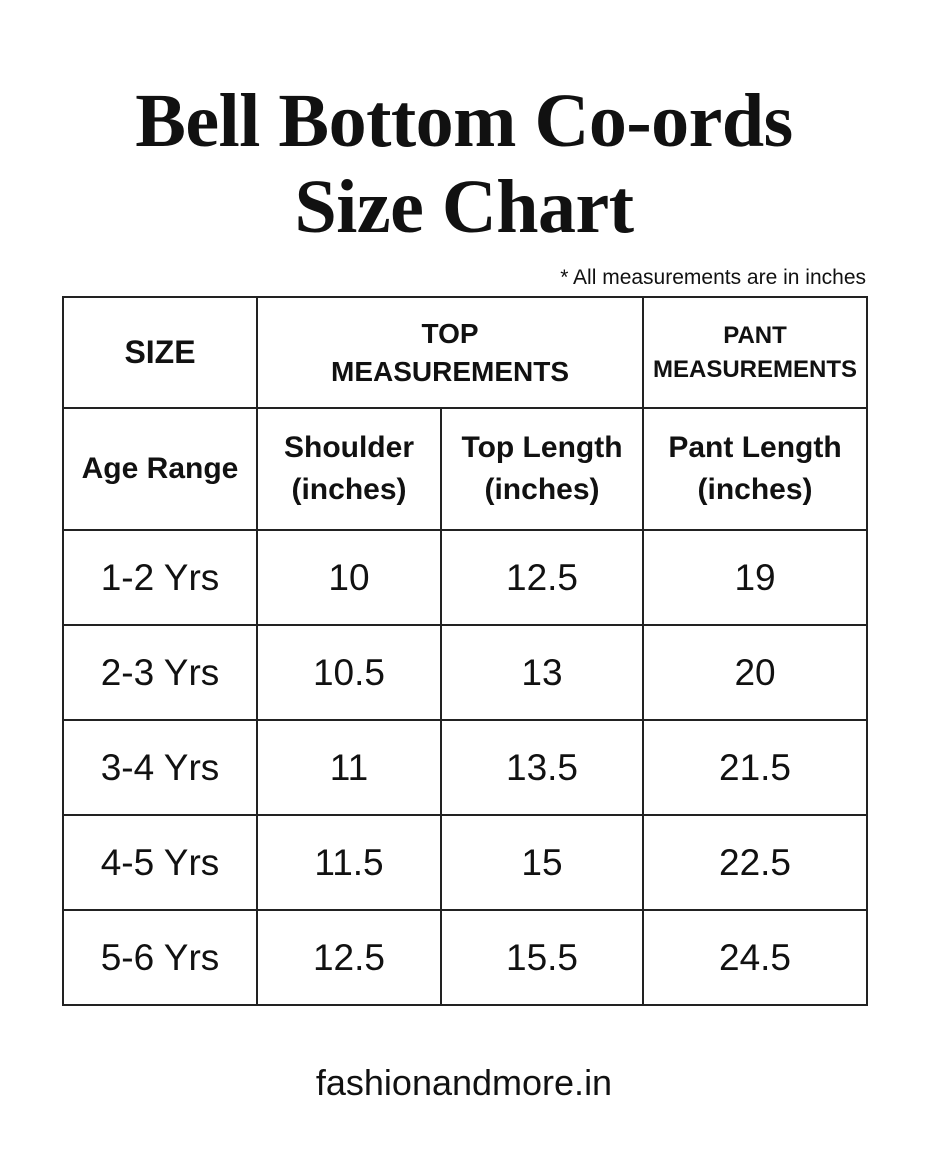 The height and width of the screenshot is (1151, 928). I want to click on column-header-cell: Shoulder (inches), so click(349, 469).